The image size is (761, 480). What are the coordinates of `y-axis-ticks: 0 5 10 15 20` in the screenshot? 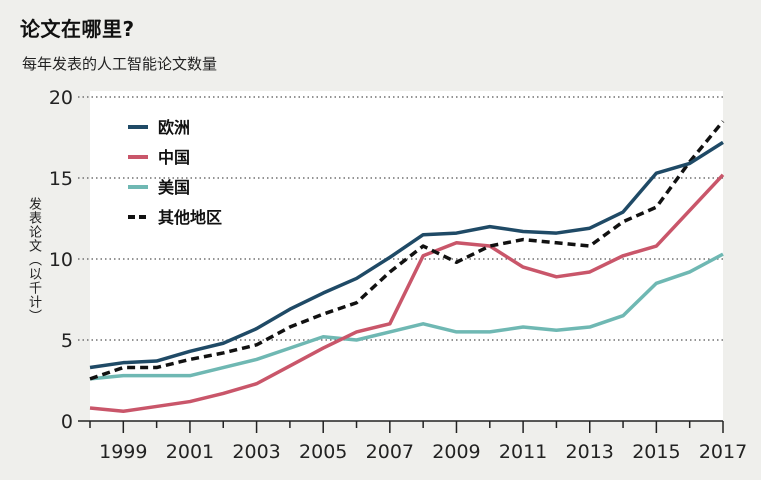 It's located at (61, 260).